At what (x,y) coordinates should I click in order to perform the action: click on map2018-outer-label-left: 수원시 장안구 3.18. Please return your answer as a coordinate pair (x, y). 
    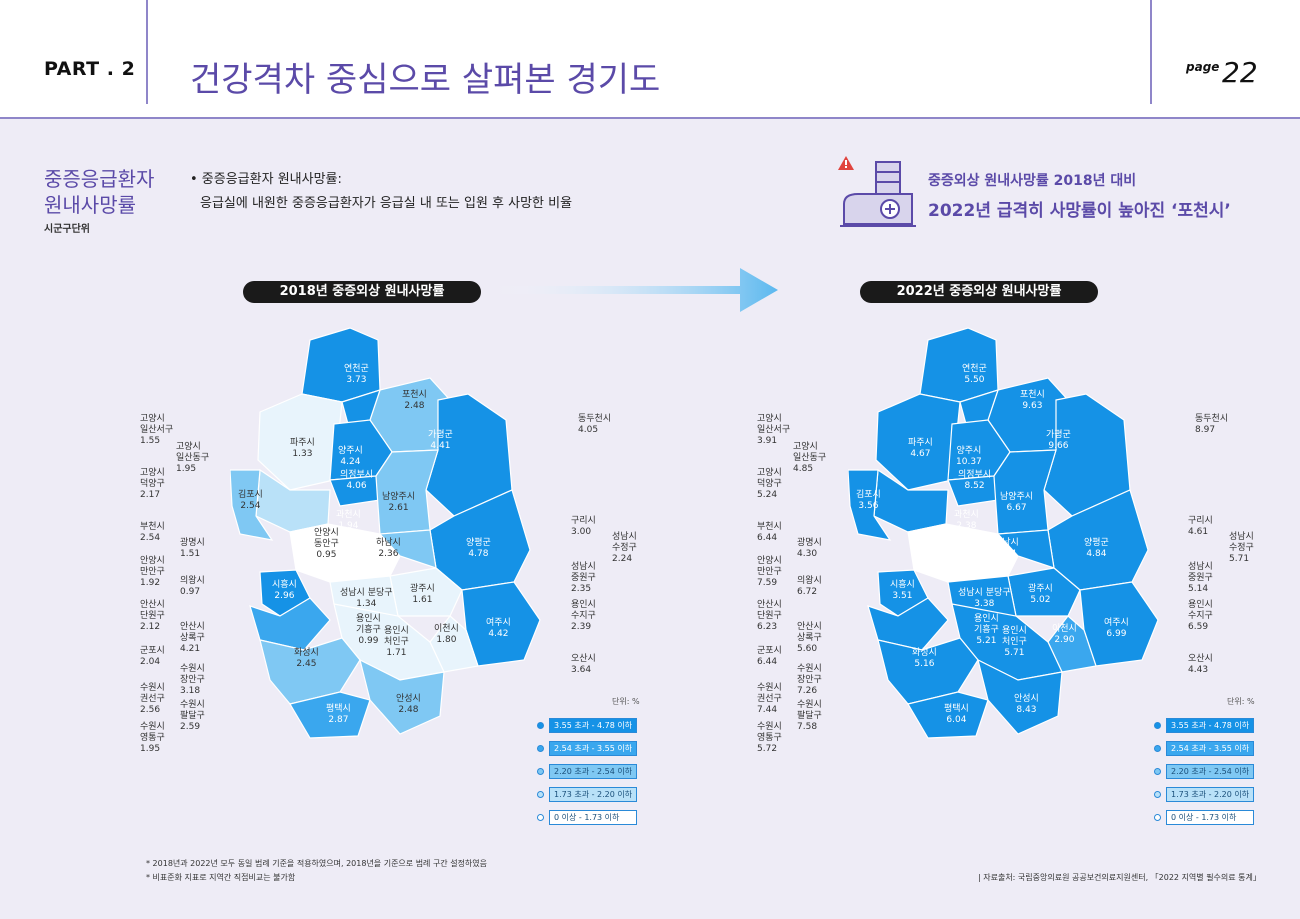
    Looking at the image, I should click on (192, 680).